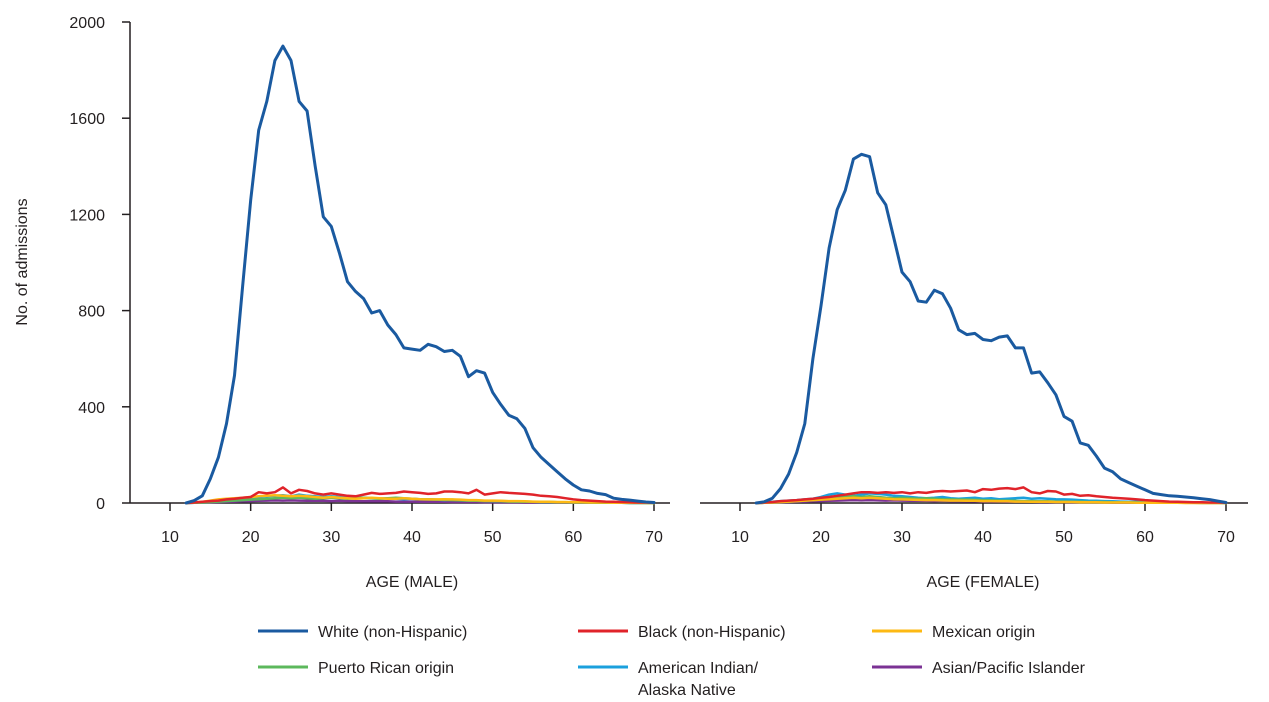 This screenshot has width=1269, height=702. I want to click on legend-label-puerto-rican-origin: Puerto Rican origin, so click(386, 668).